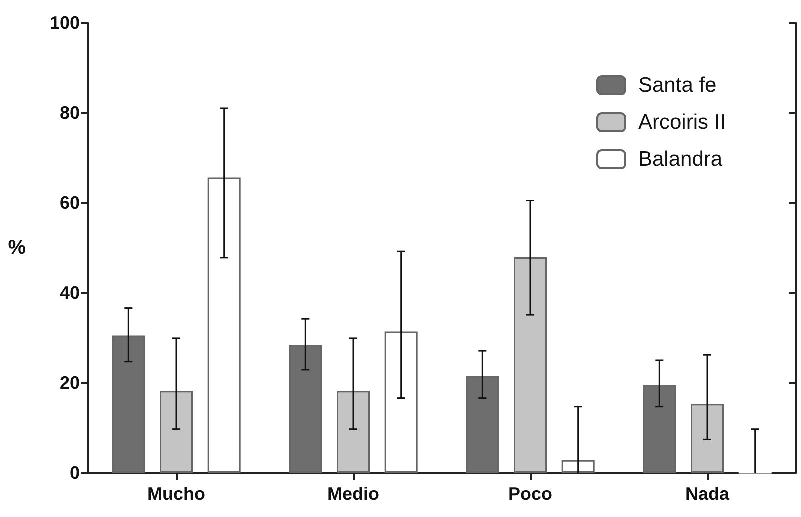 The width and height of the screenshot is (801, 517). Describe the element at coordinates (682, 122) in the screenshot. I see `legend-label: Arcoiris II` at that location.